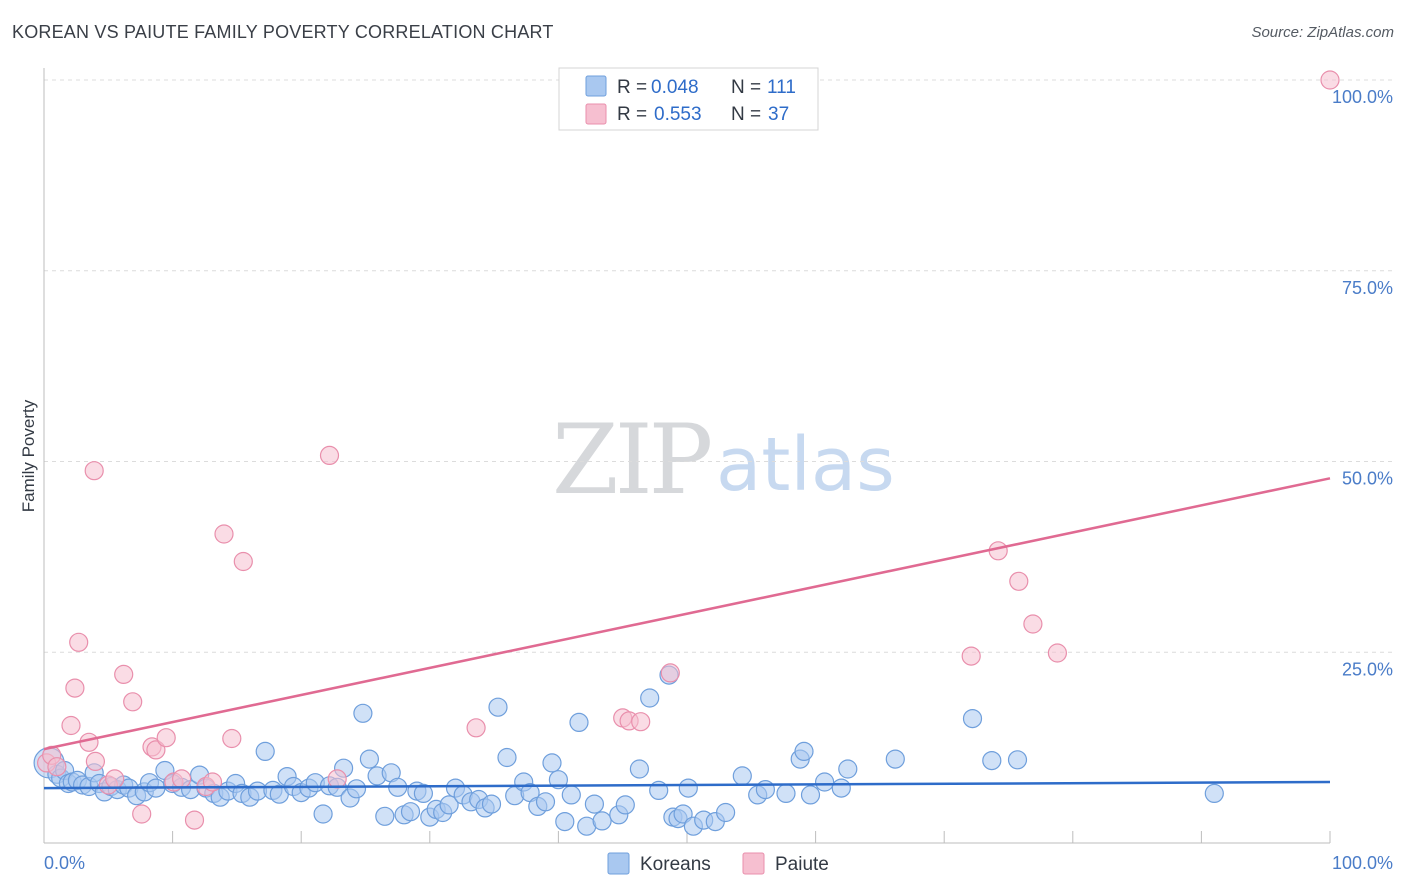 This screenshot has width=1406, height=892. What do you see at coordinates (1362, 97) in the screenshot?
I see `y-tick-label-3: 100.0%` at bounding box center [1362, 97].